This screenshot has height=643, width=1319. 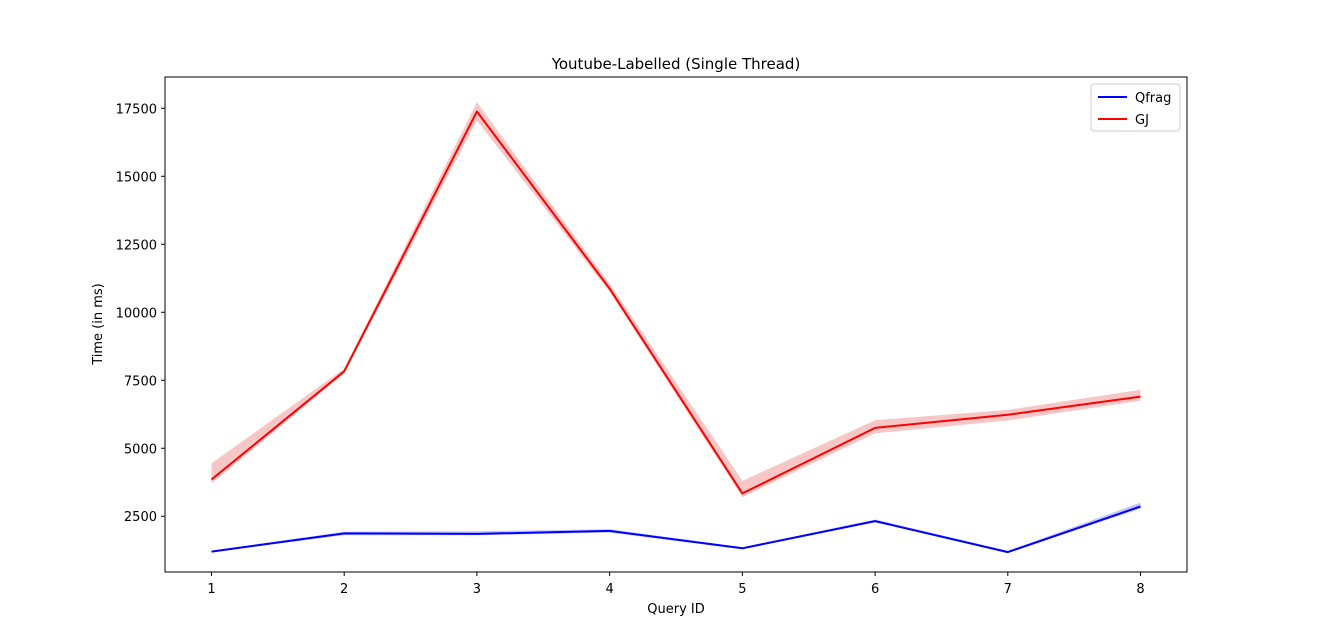 What do you see at coordinates (1135, 107) in the screenshot?
I see `legend: Qfrag GJ` at bounding box center [1135, 107].